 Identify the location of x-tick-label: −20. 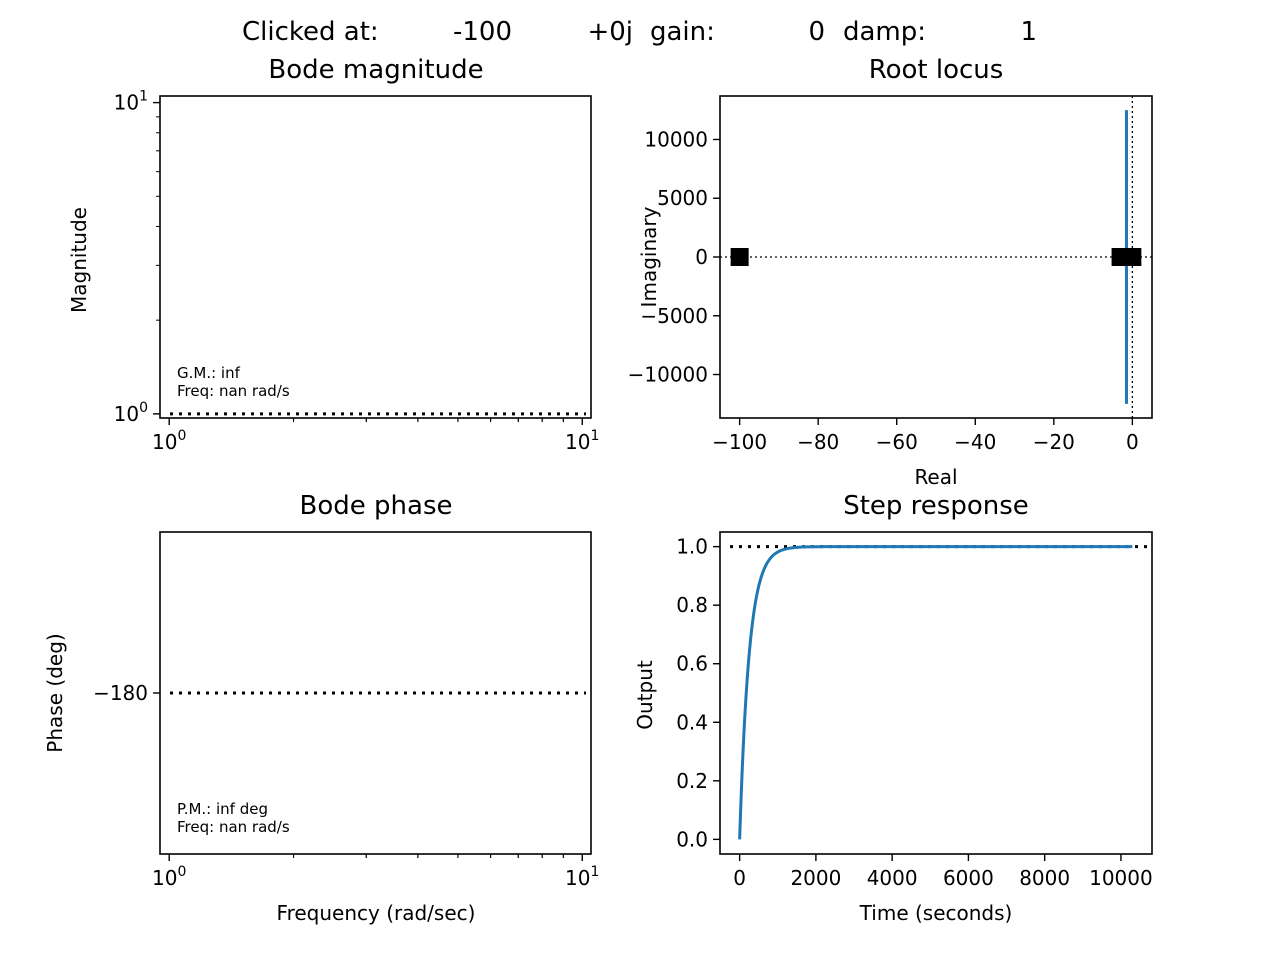
(1054, 442).